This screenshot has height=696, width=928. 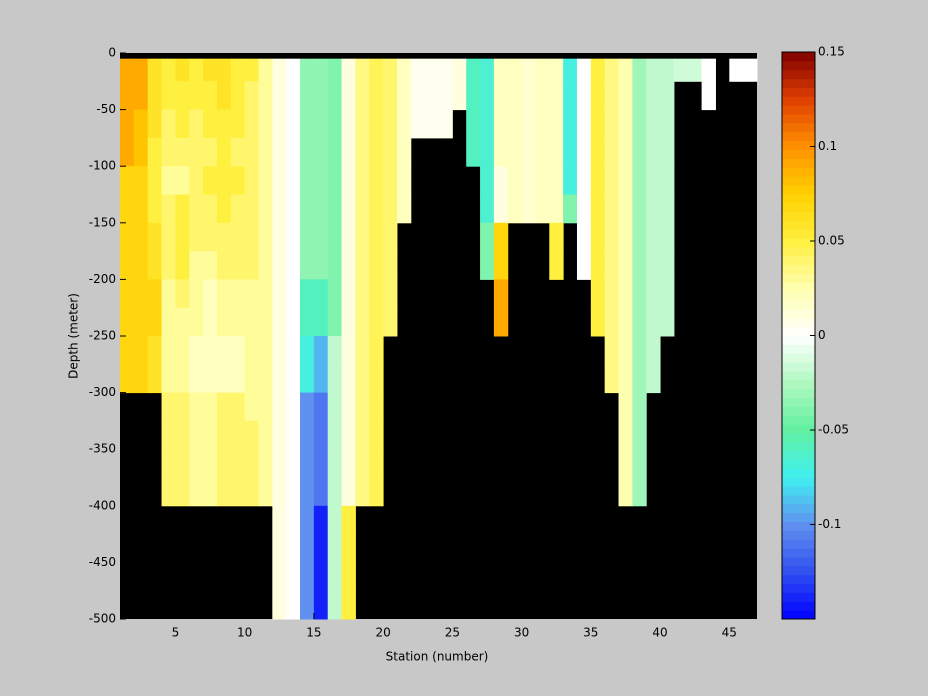 I want to click on y-tick-label: -50, so click(x=106, y=109).